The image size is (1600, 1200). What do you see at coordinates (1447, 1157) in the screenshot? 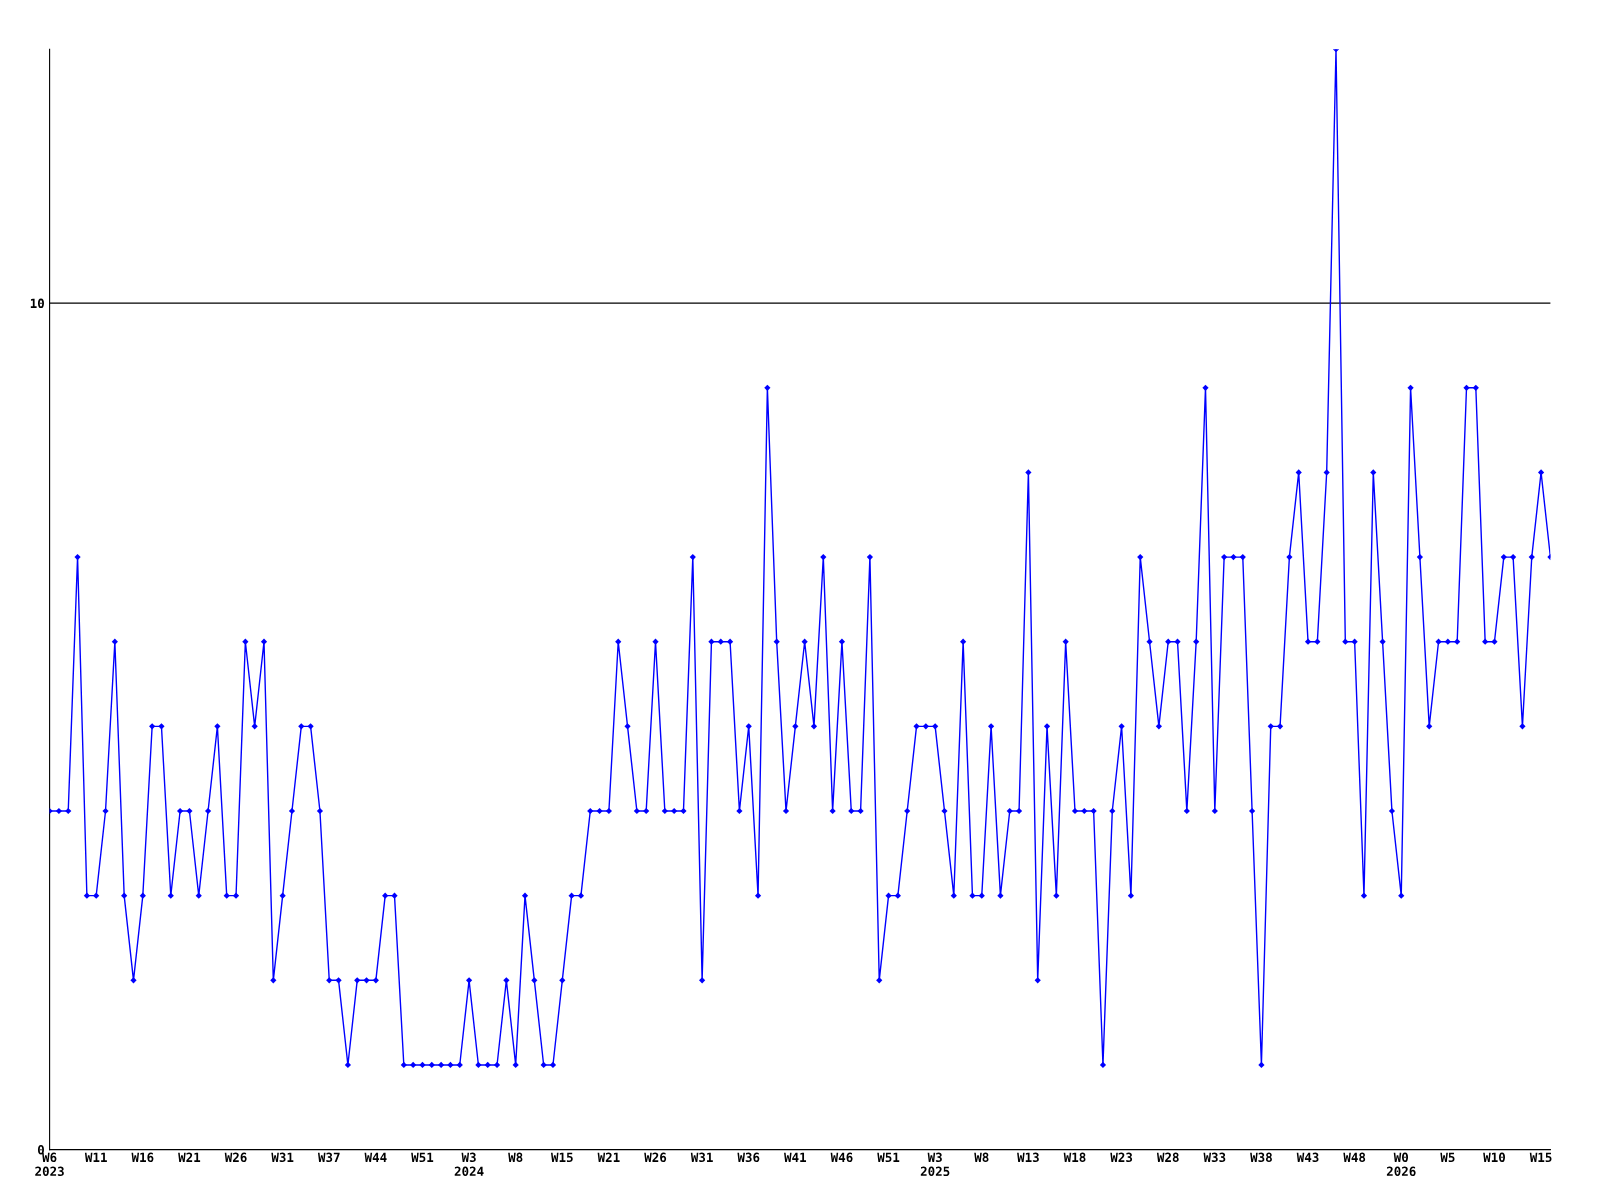
I see `x-tick-label: W5` at bounding box center [1447, 1157].